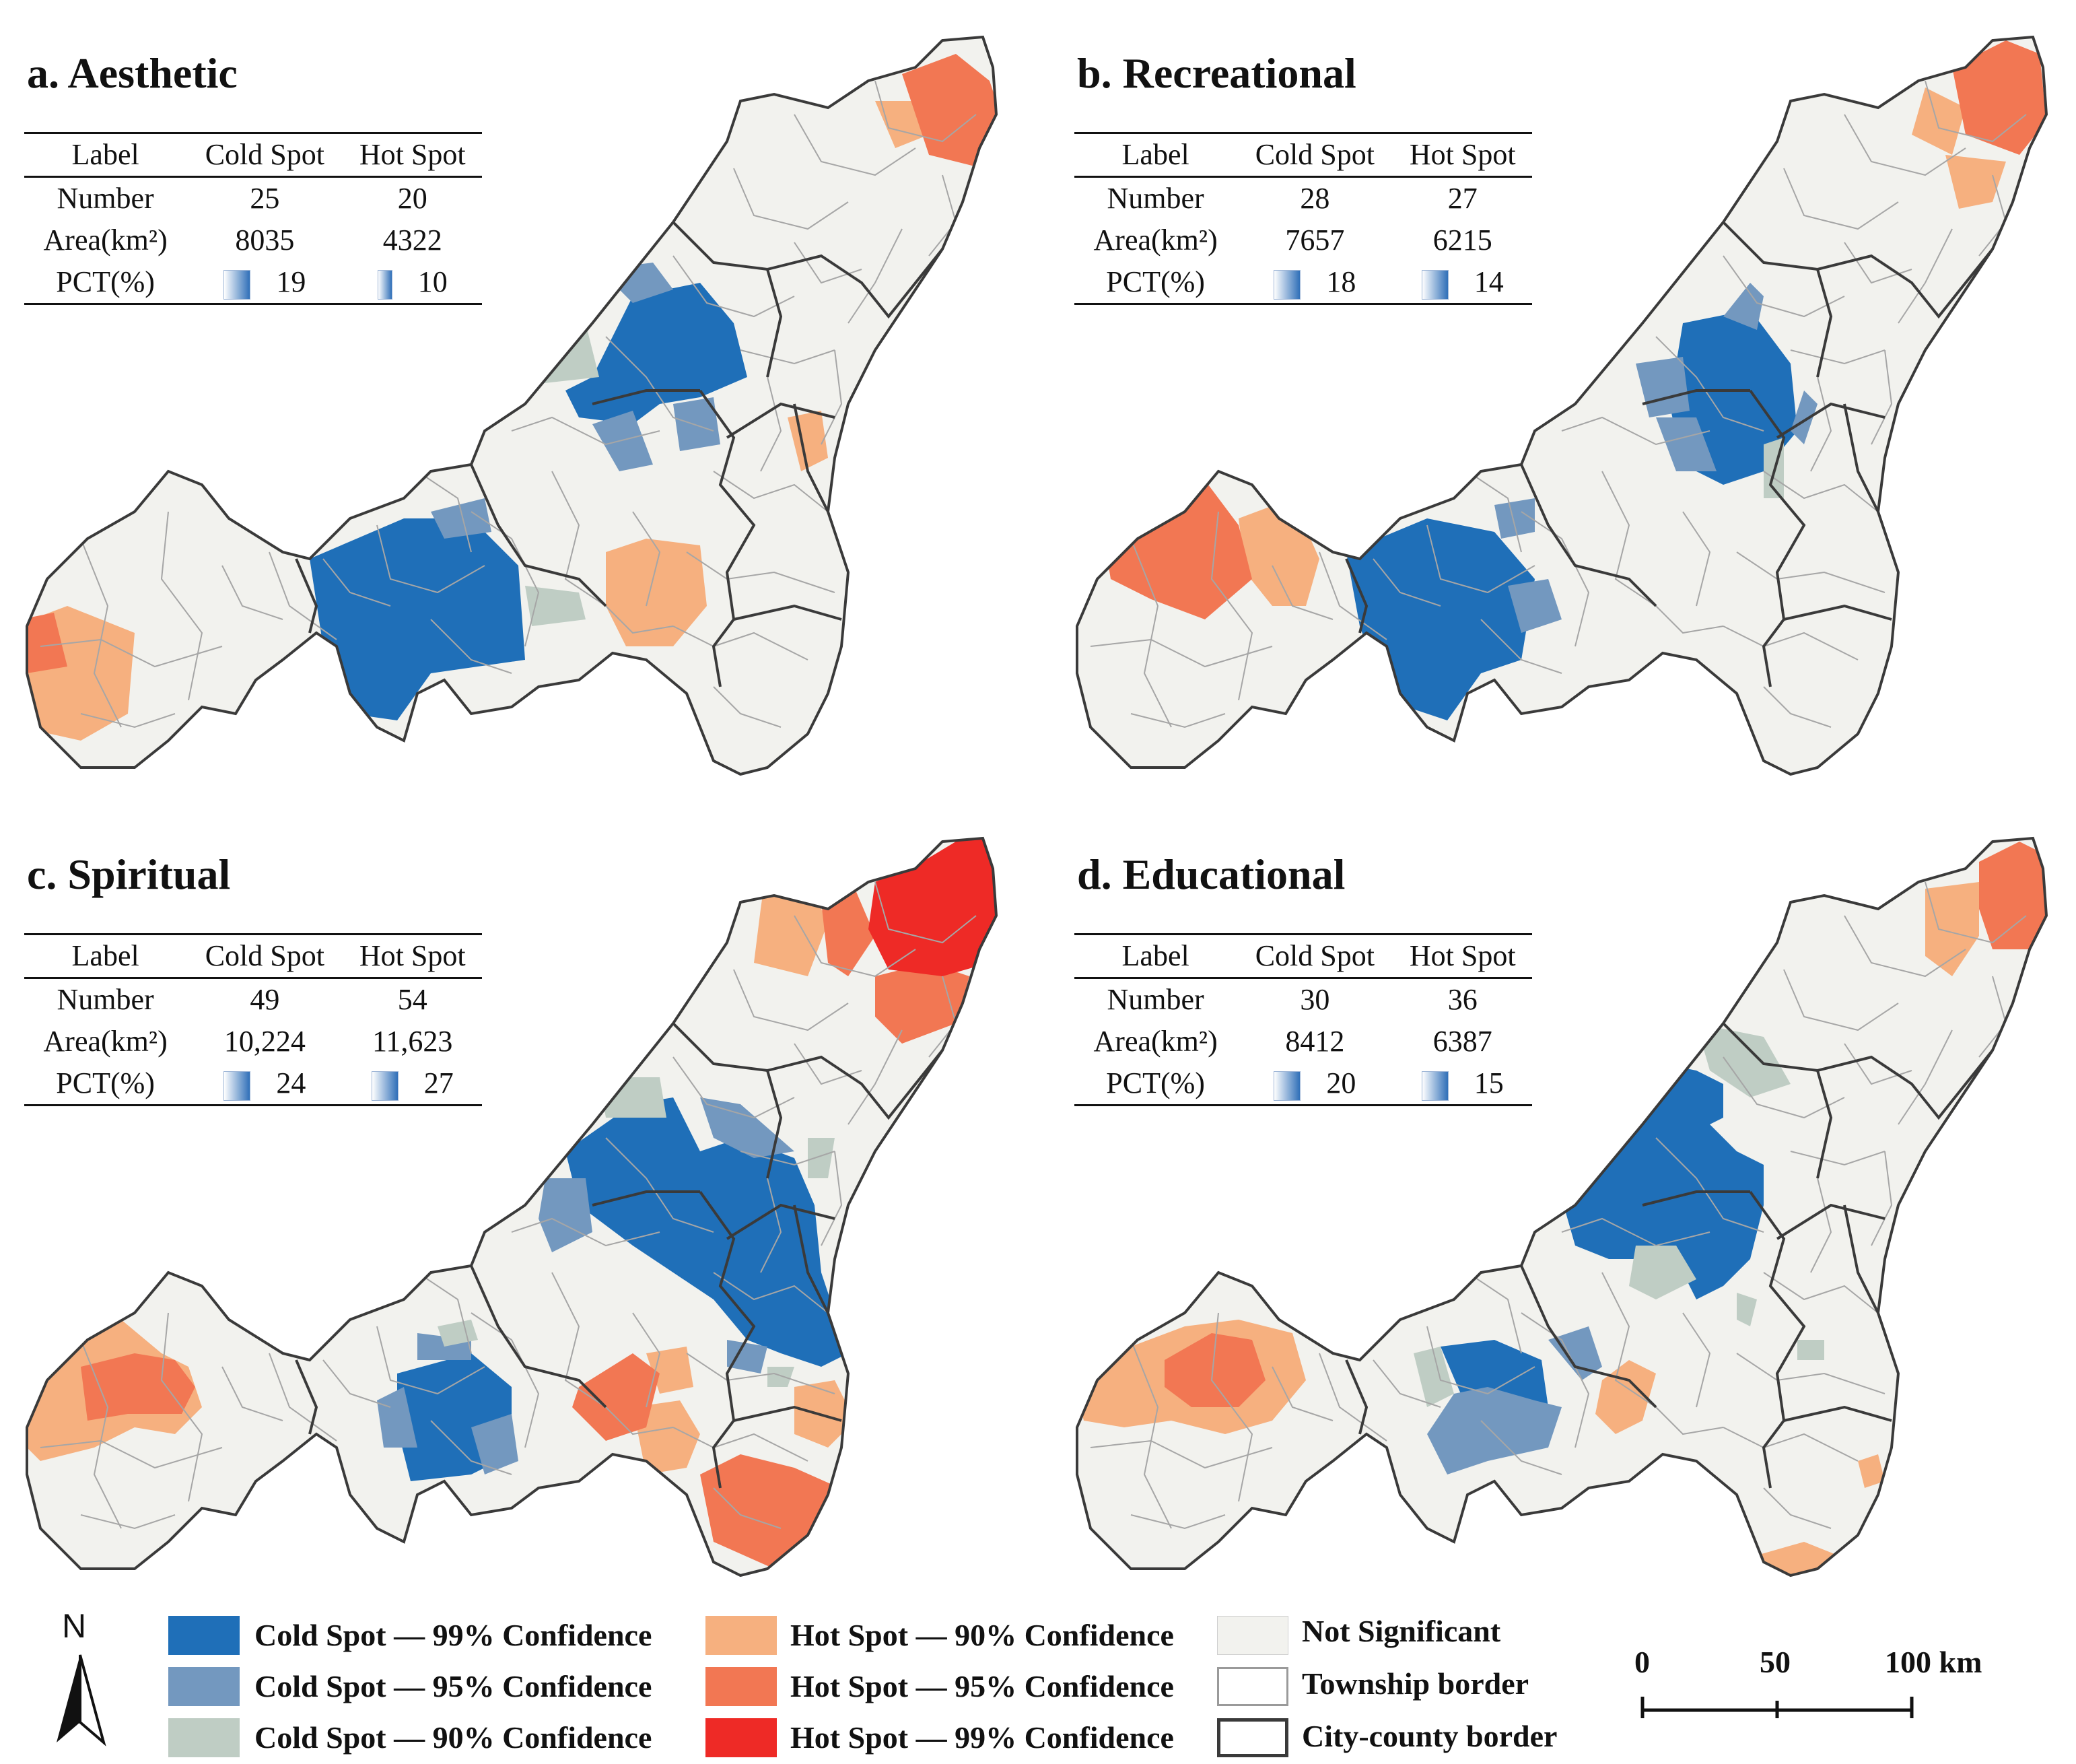 Image resolution: width=2076 pixels, height=1764 pixels. I want to click on stats-row-number: Number 30 36, so click(1303, 999).